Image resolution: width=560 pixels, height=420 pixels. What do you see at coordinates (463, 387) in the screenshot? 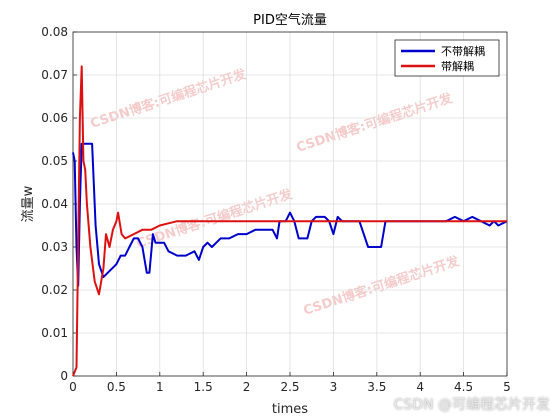
I see `x-tick-label: 4.5` at bounding box center [463, 387].